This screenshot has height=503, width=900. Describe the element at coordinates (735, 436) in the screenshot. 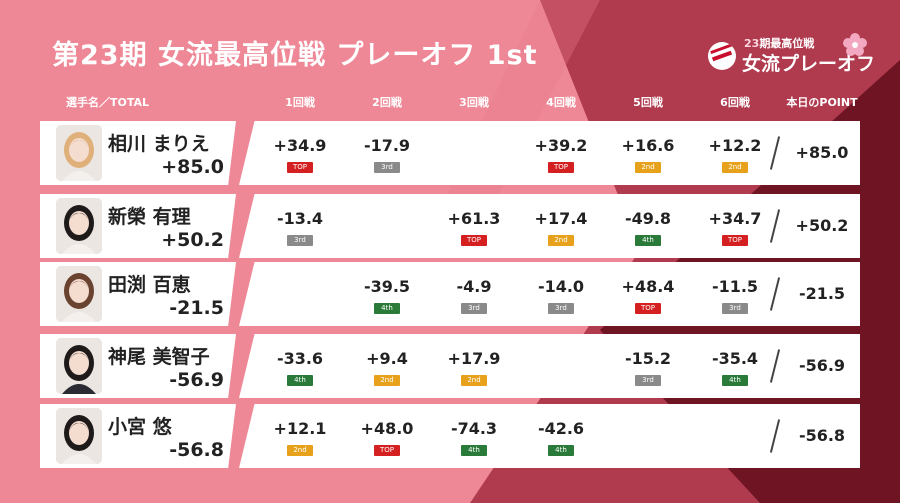

I see `round-6-cell` at that location.